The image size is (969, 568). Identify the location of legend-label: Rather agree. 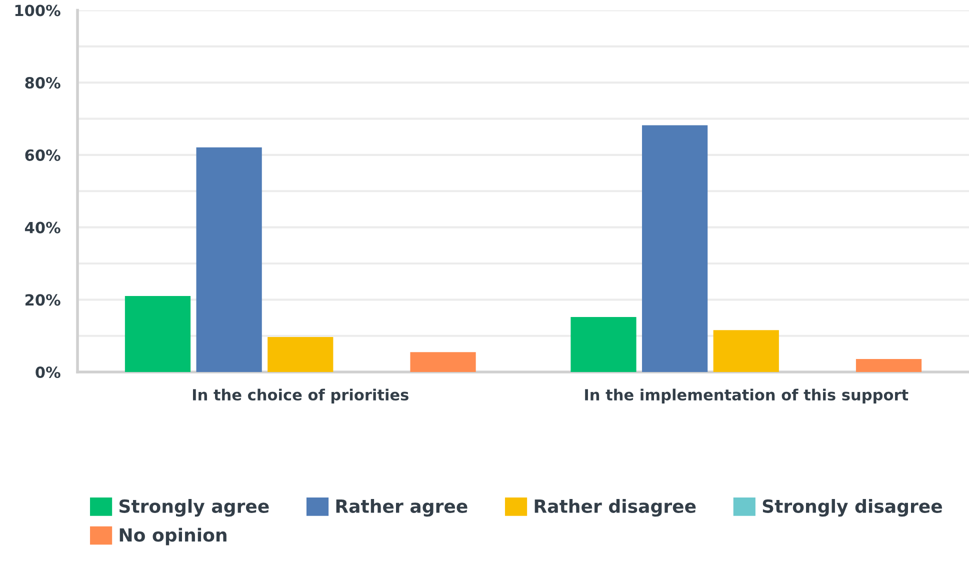
(402, 508).